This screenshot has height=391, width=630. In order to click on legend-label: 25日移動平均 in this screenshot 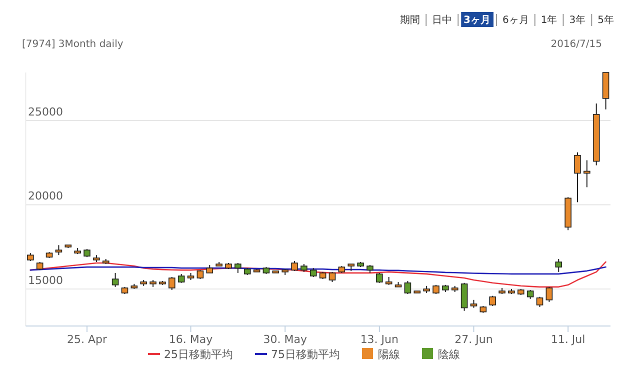, I will do `click(198, 354)`.